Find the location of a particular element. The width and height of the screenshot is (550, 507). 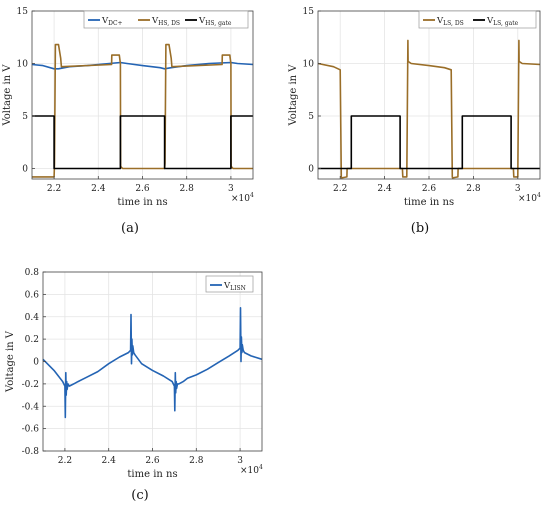

b-x-tick-label: 3 is located at coordinates (518, 189).